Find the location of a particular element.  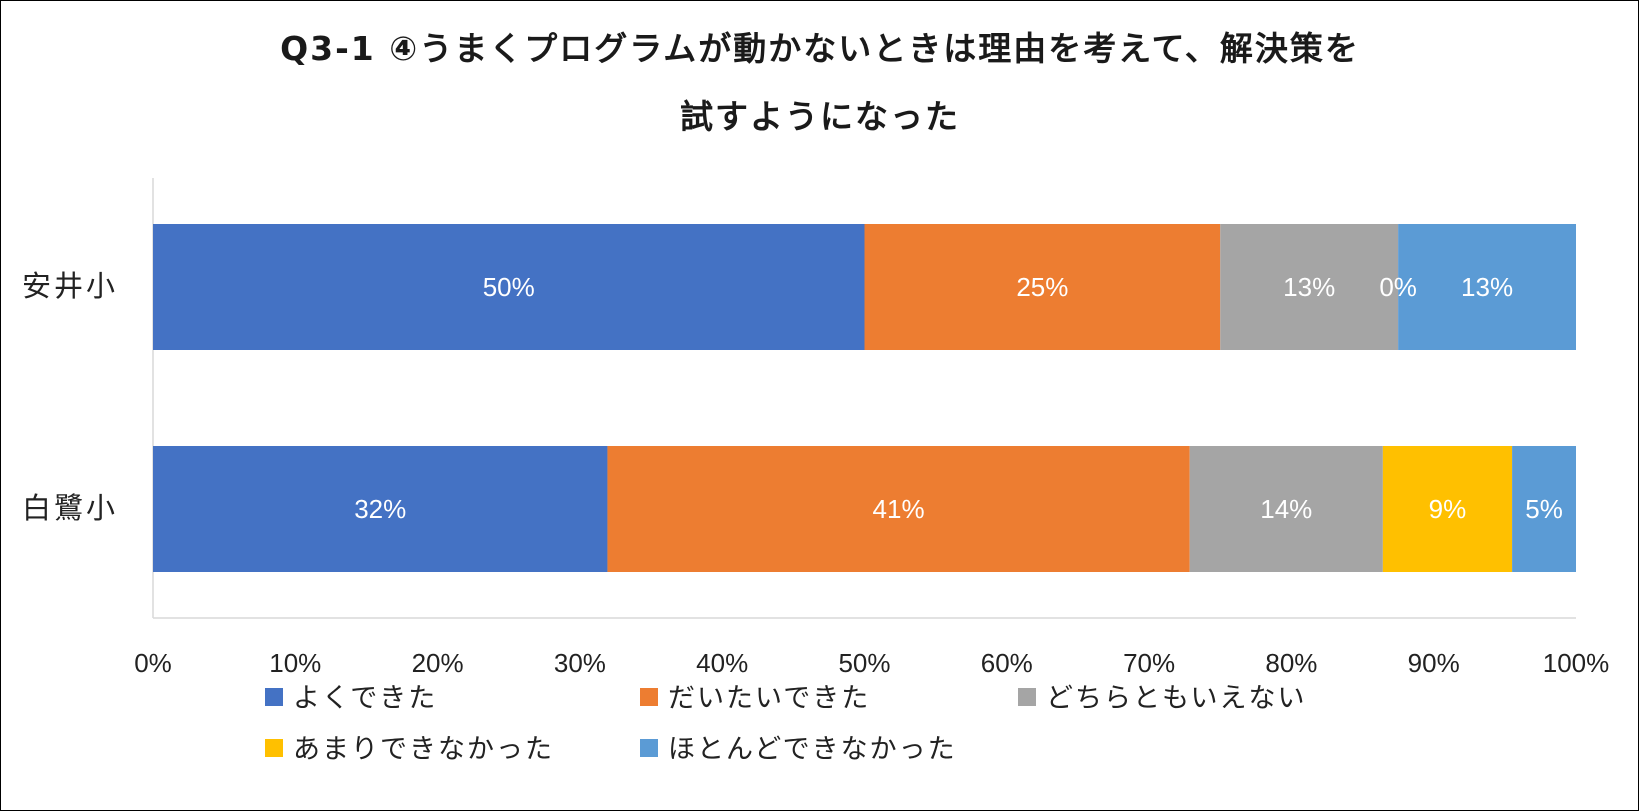

x-tick-label-4: 40% is located at coordinates (722, 663).